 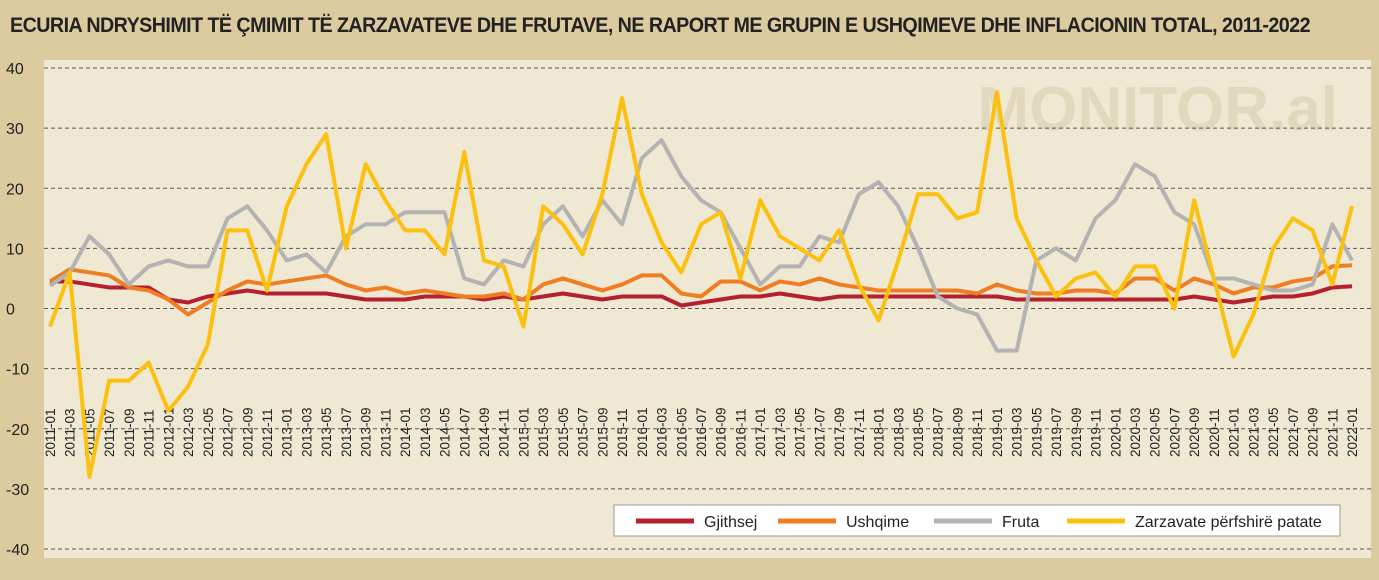 What do you see at coordinates (701, 432) in the screenshot?
I see `x-tick-label: 2016-07` at bounding box center [701, 432].